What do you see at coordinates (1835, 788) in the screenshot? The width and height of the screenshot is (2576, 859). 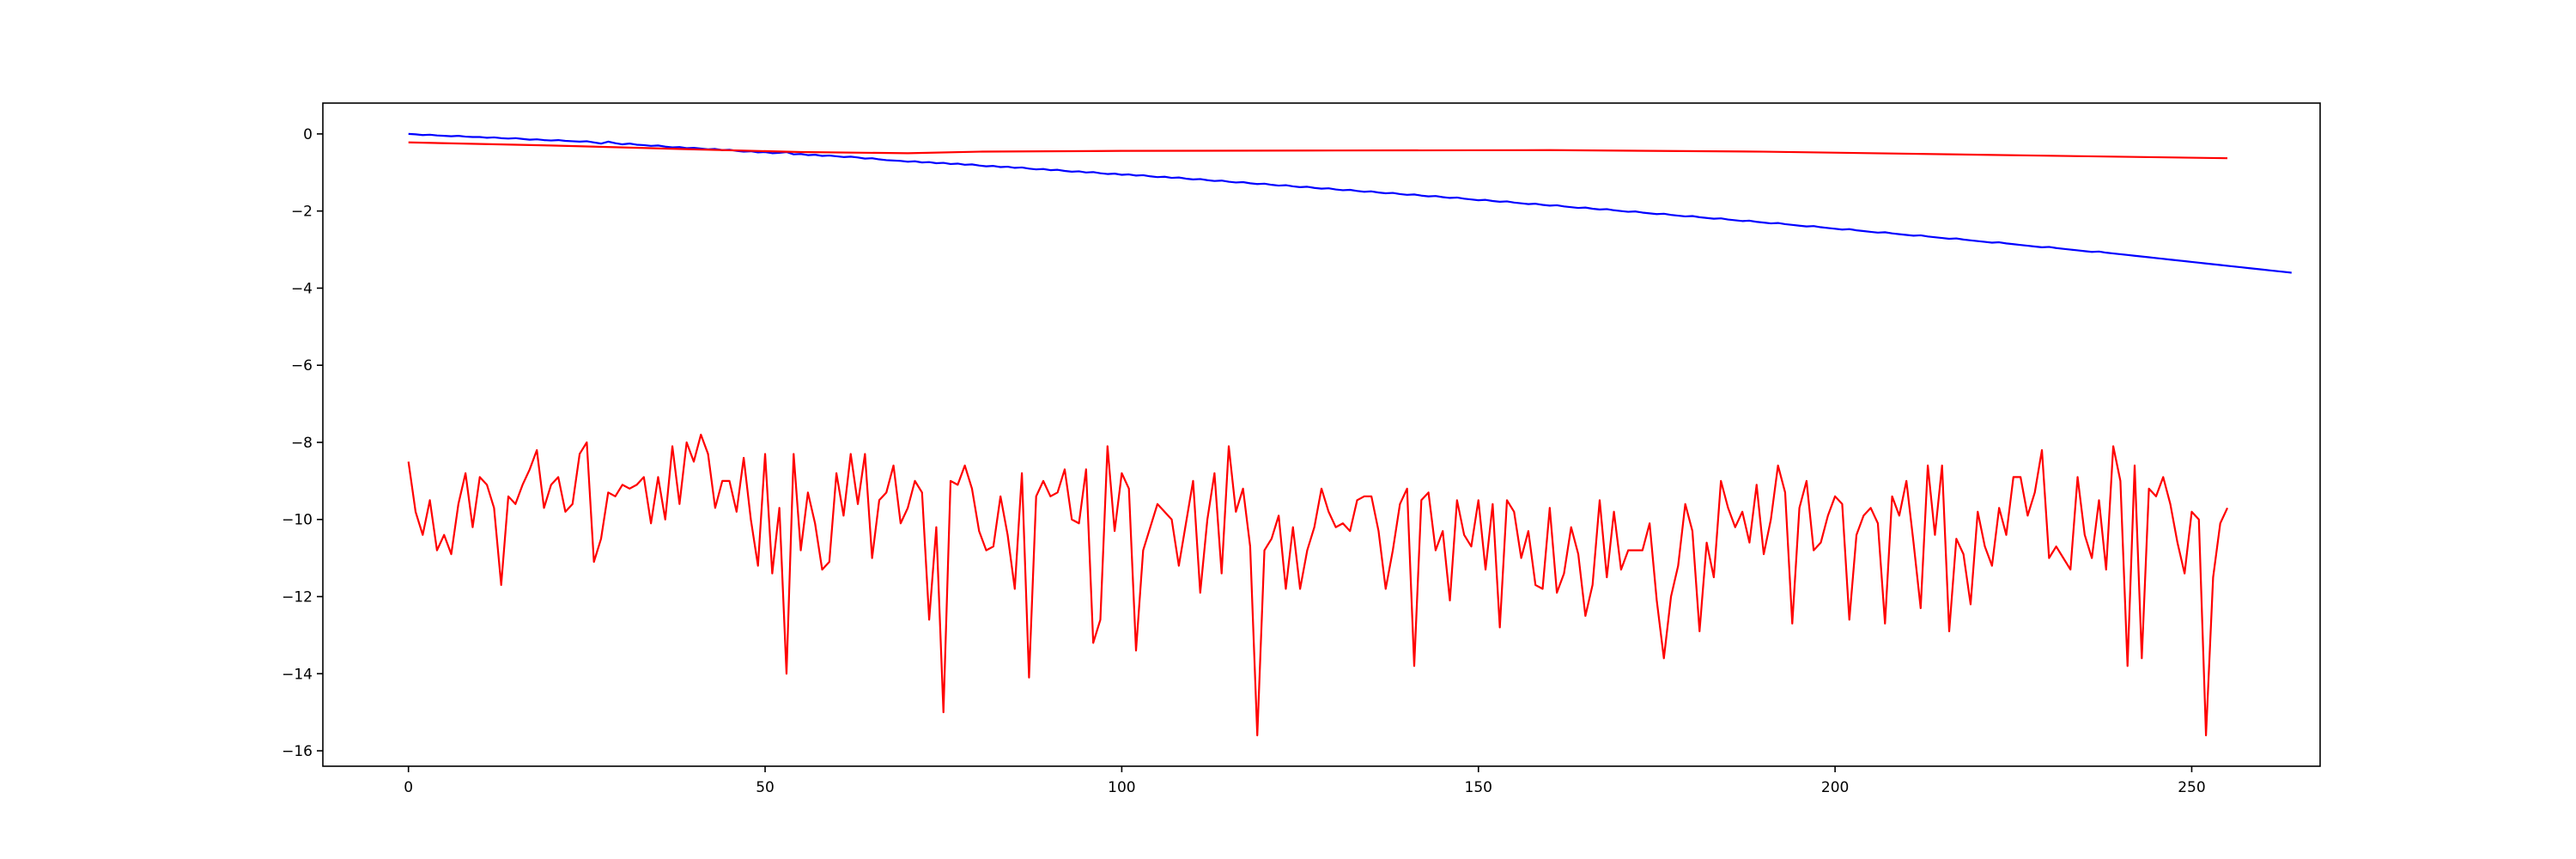 I see `x-tick-label: 200` at bounding box center [1835, 788].